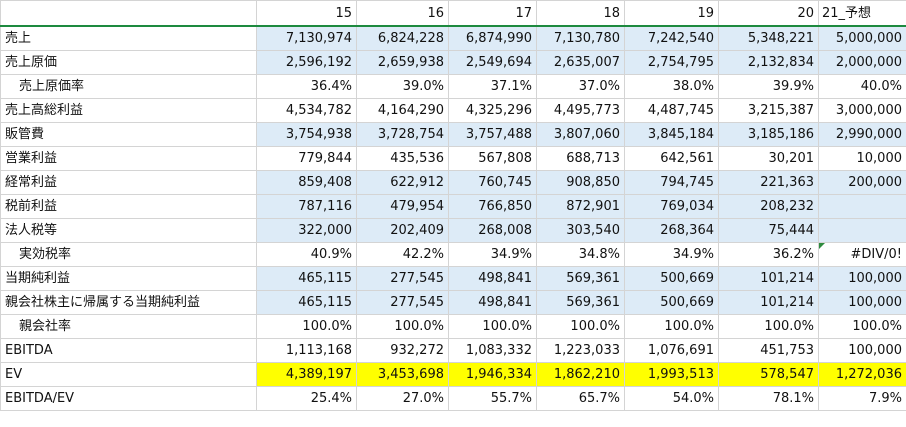 The height and width of the screenshot is (427, 906). Describe the element at coordinates (768, 350) in the screenshot. I see `value-cell: 451,753` at that location.